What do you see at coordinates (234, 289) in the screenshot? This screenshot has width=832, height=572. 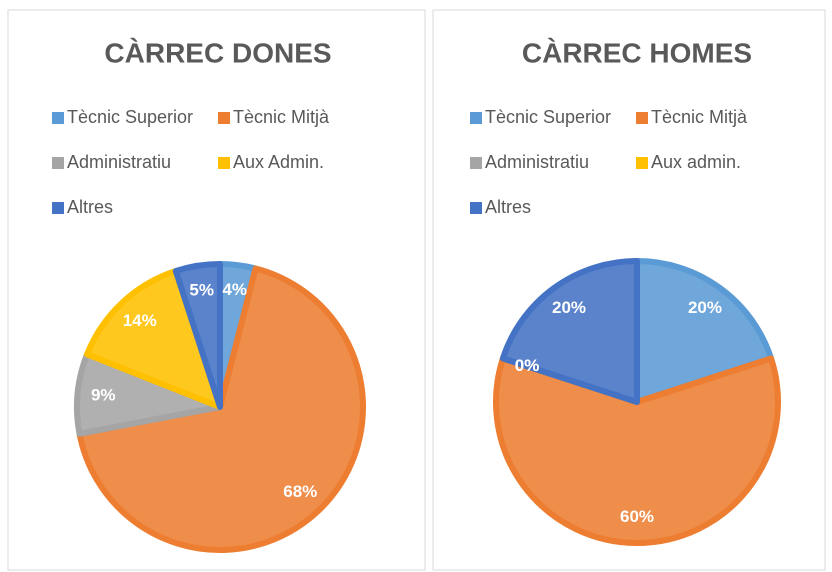 I see `data-label: 4%` at bounding box center [234, 289].